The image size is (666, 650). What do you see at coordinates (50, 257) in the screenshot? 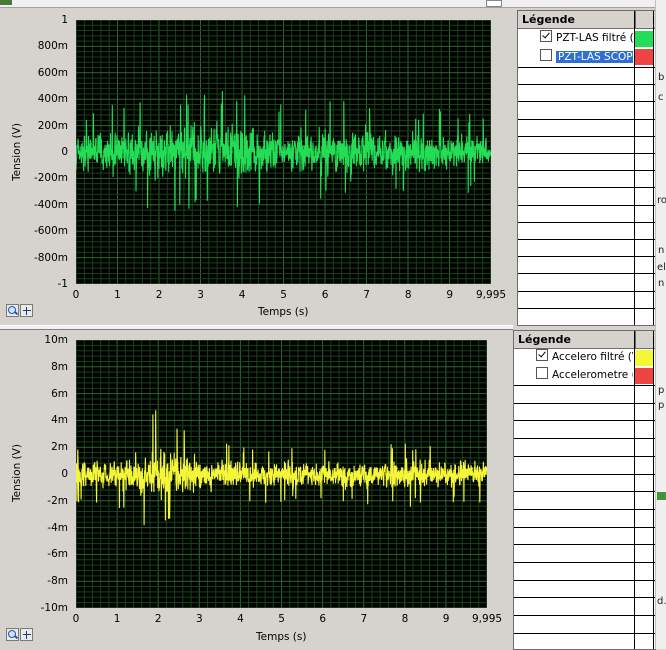
I see `y-tick-label: -800m` at bounding box center [50, 257].